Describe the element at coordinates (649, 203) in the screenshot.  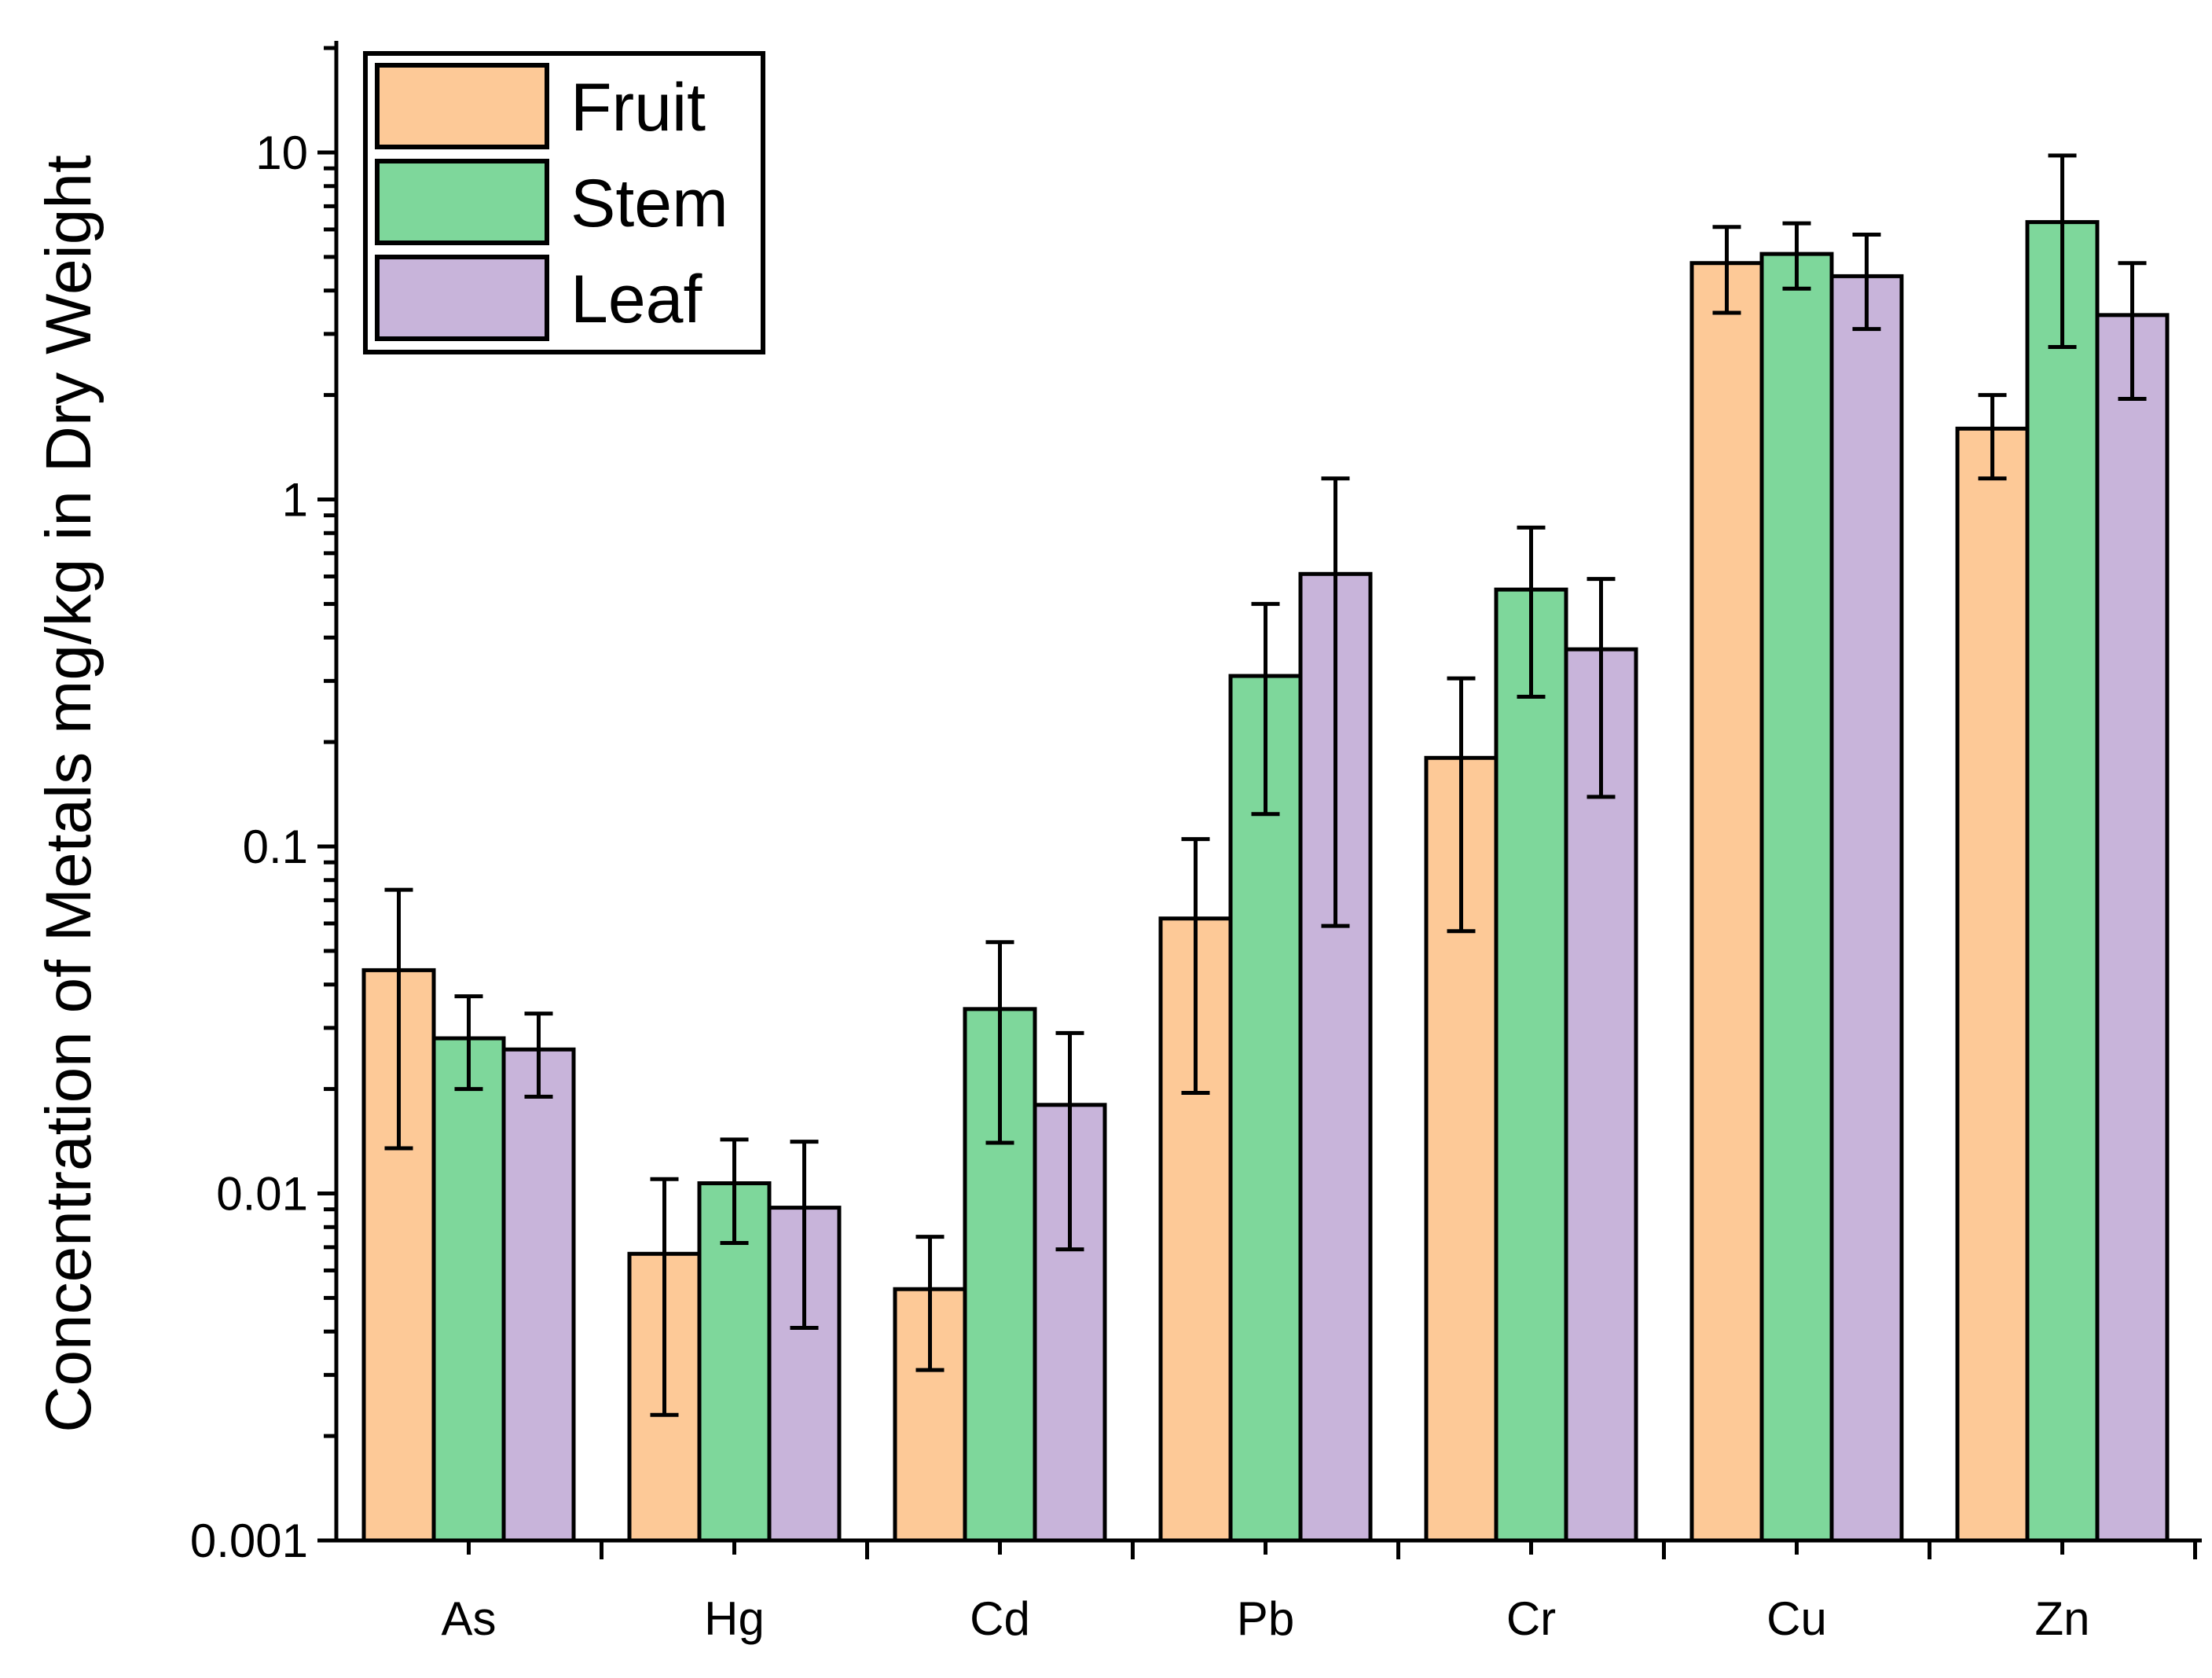
I see `legend-label-stem: Stem` at that location.